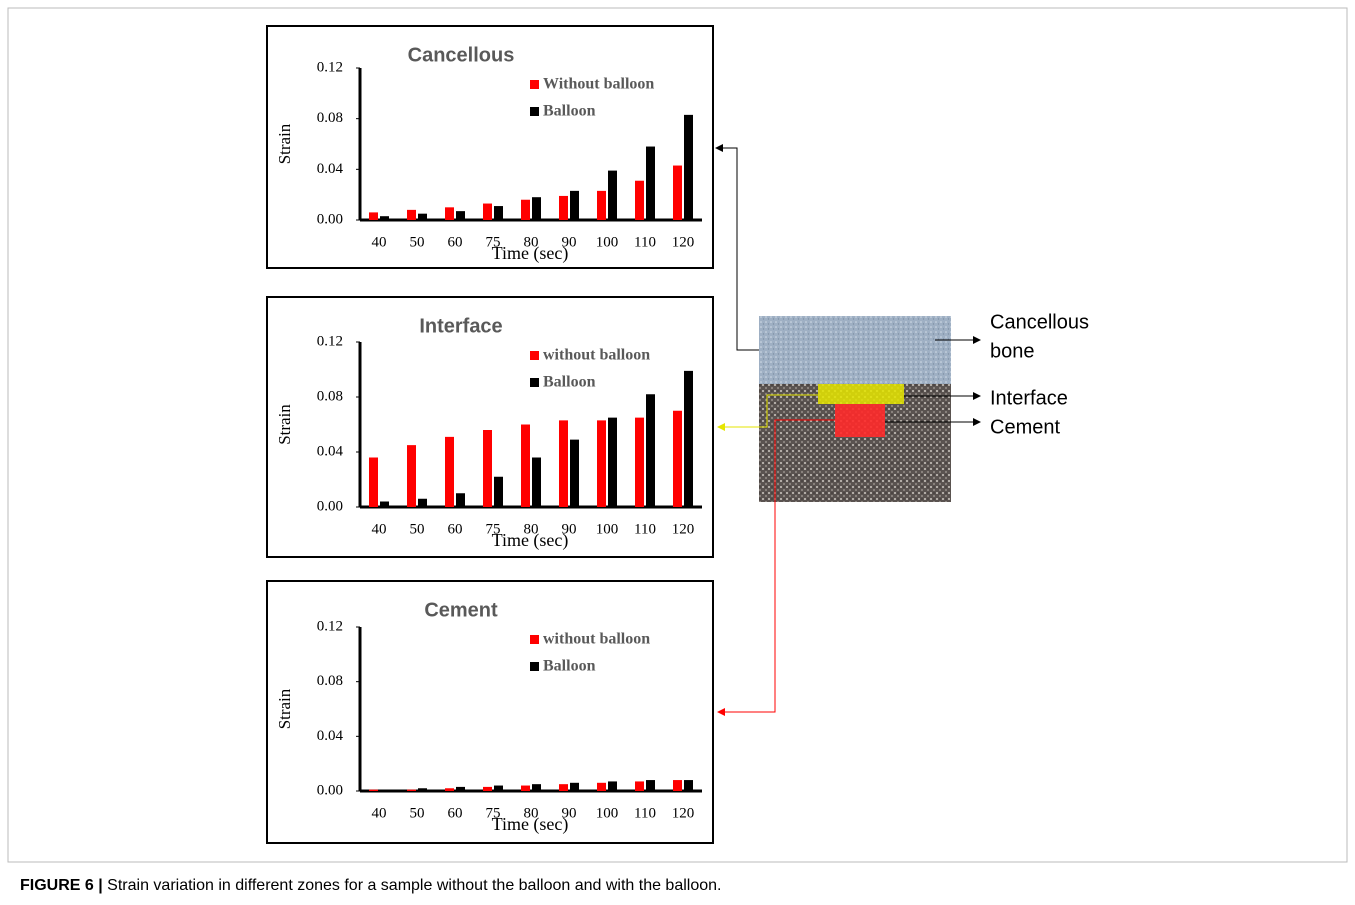  What do you see at coordinates (460, 326) in the screenshot?
I see `chart-title: Interface` at bounding box center [460, 326].